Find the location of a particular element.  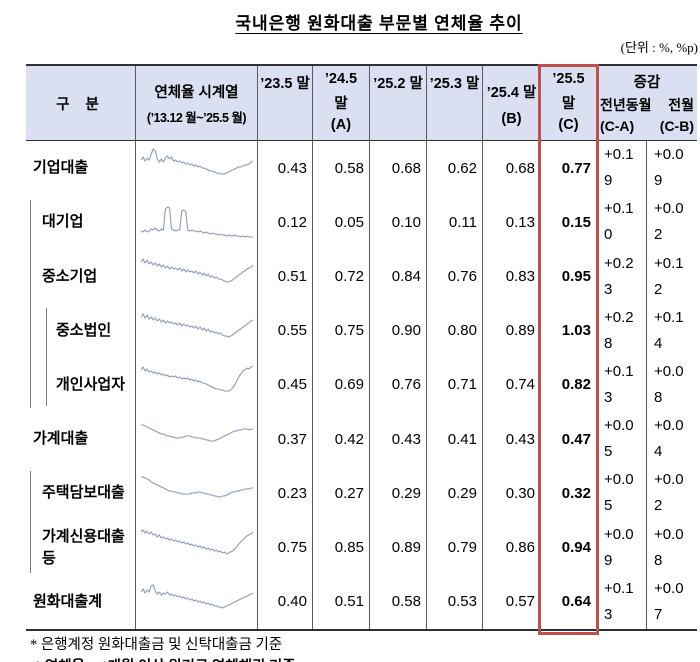

value-cell-25-3: 0.76 is located at coordinates (455, 276).